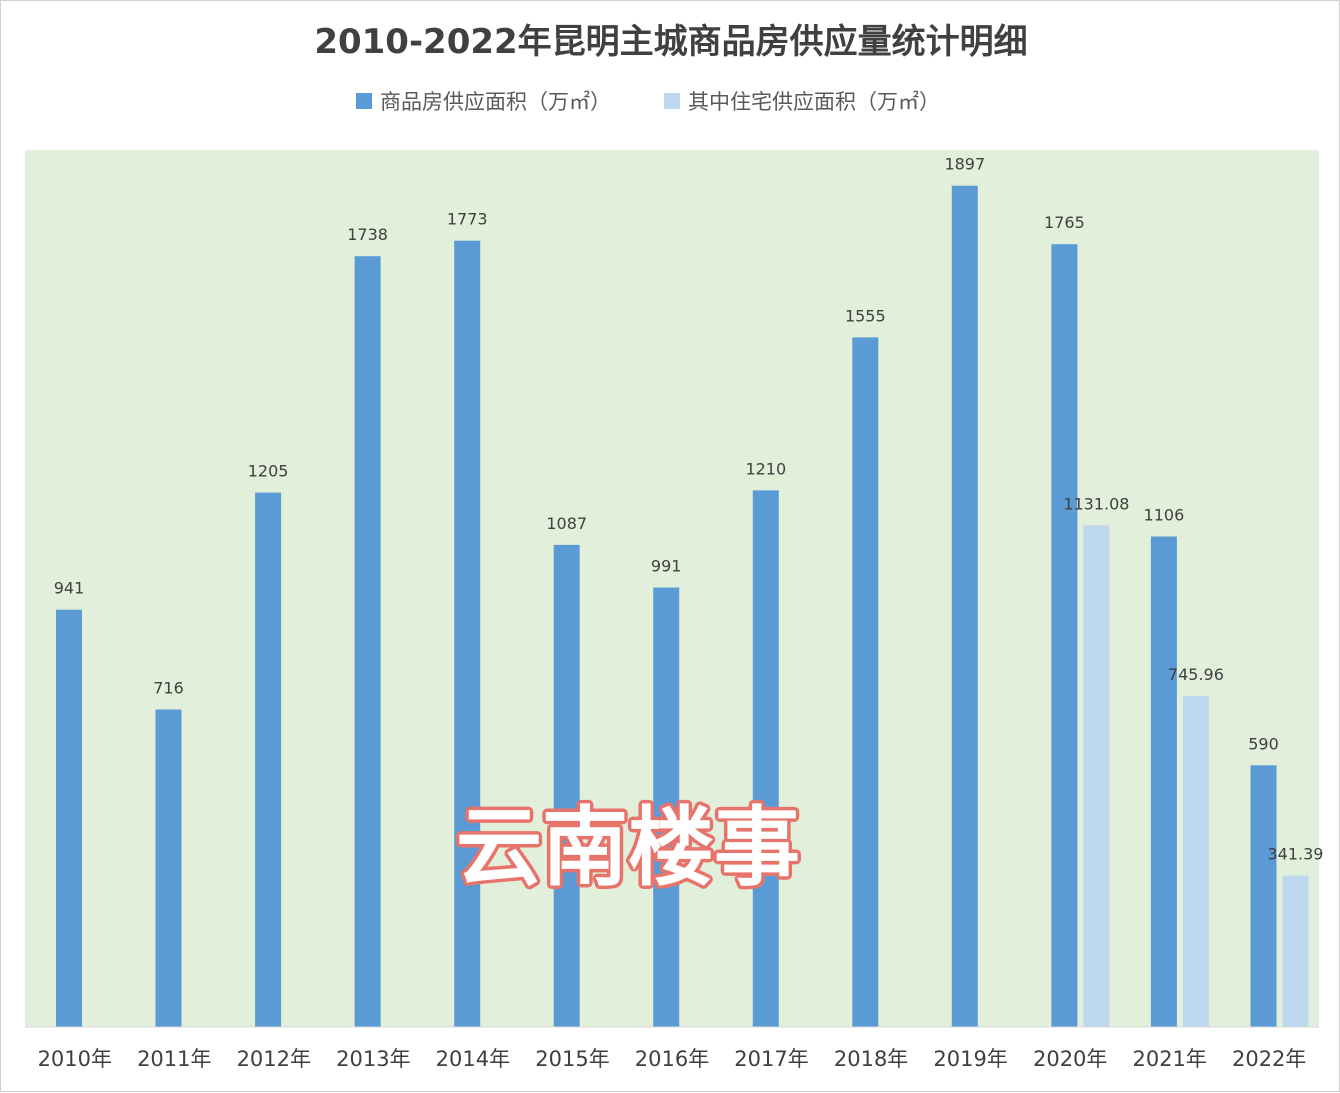  I want to click on data-label-supply-2022年: 590, so click(1263, 743).